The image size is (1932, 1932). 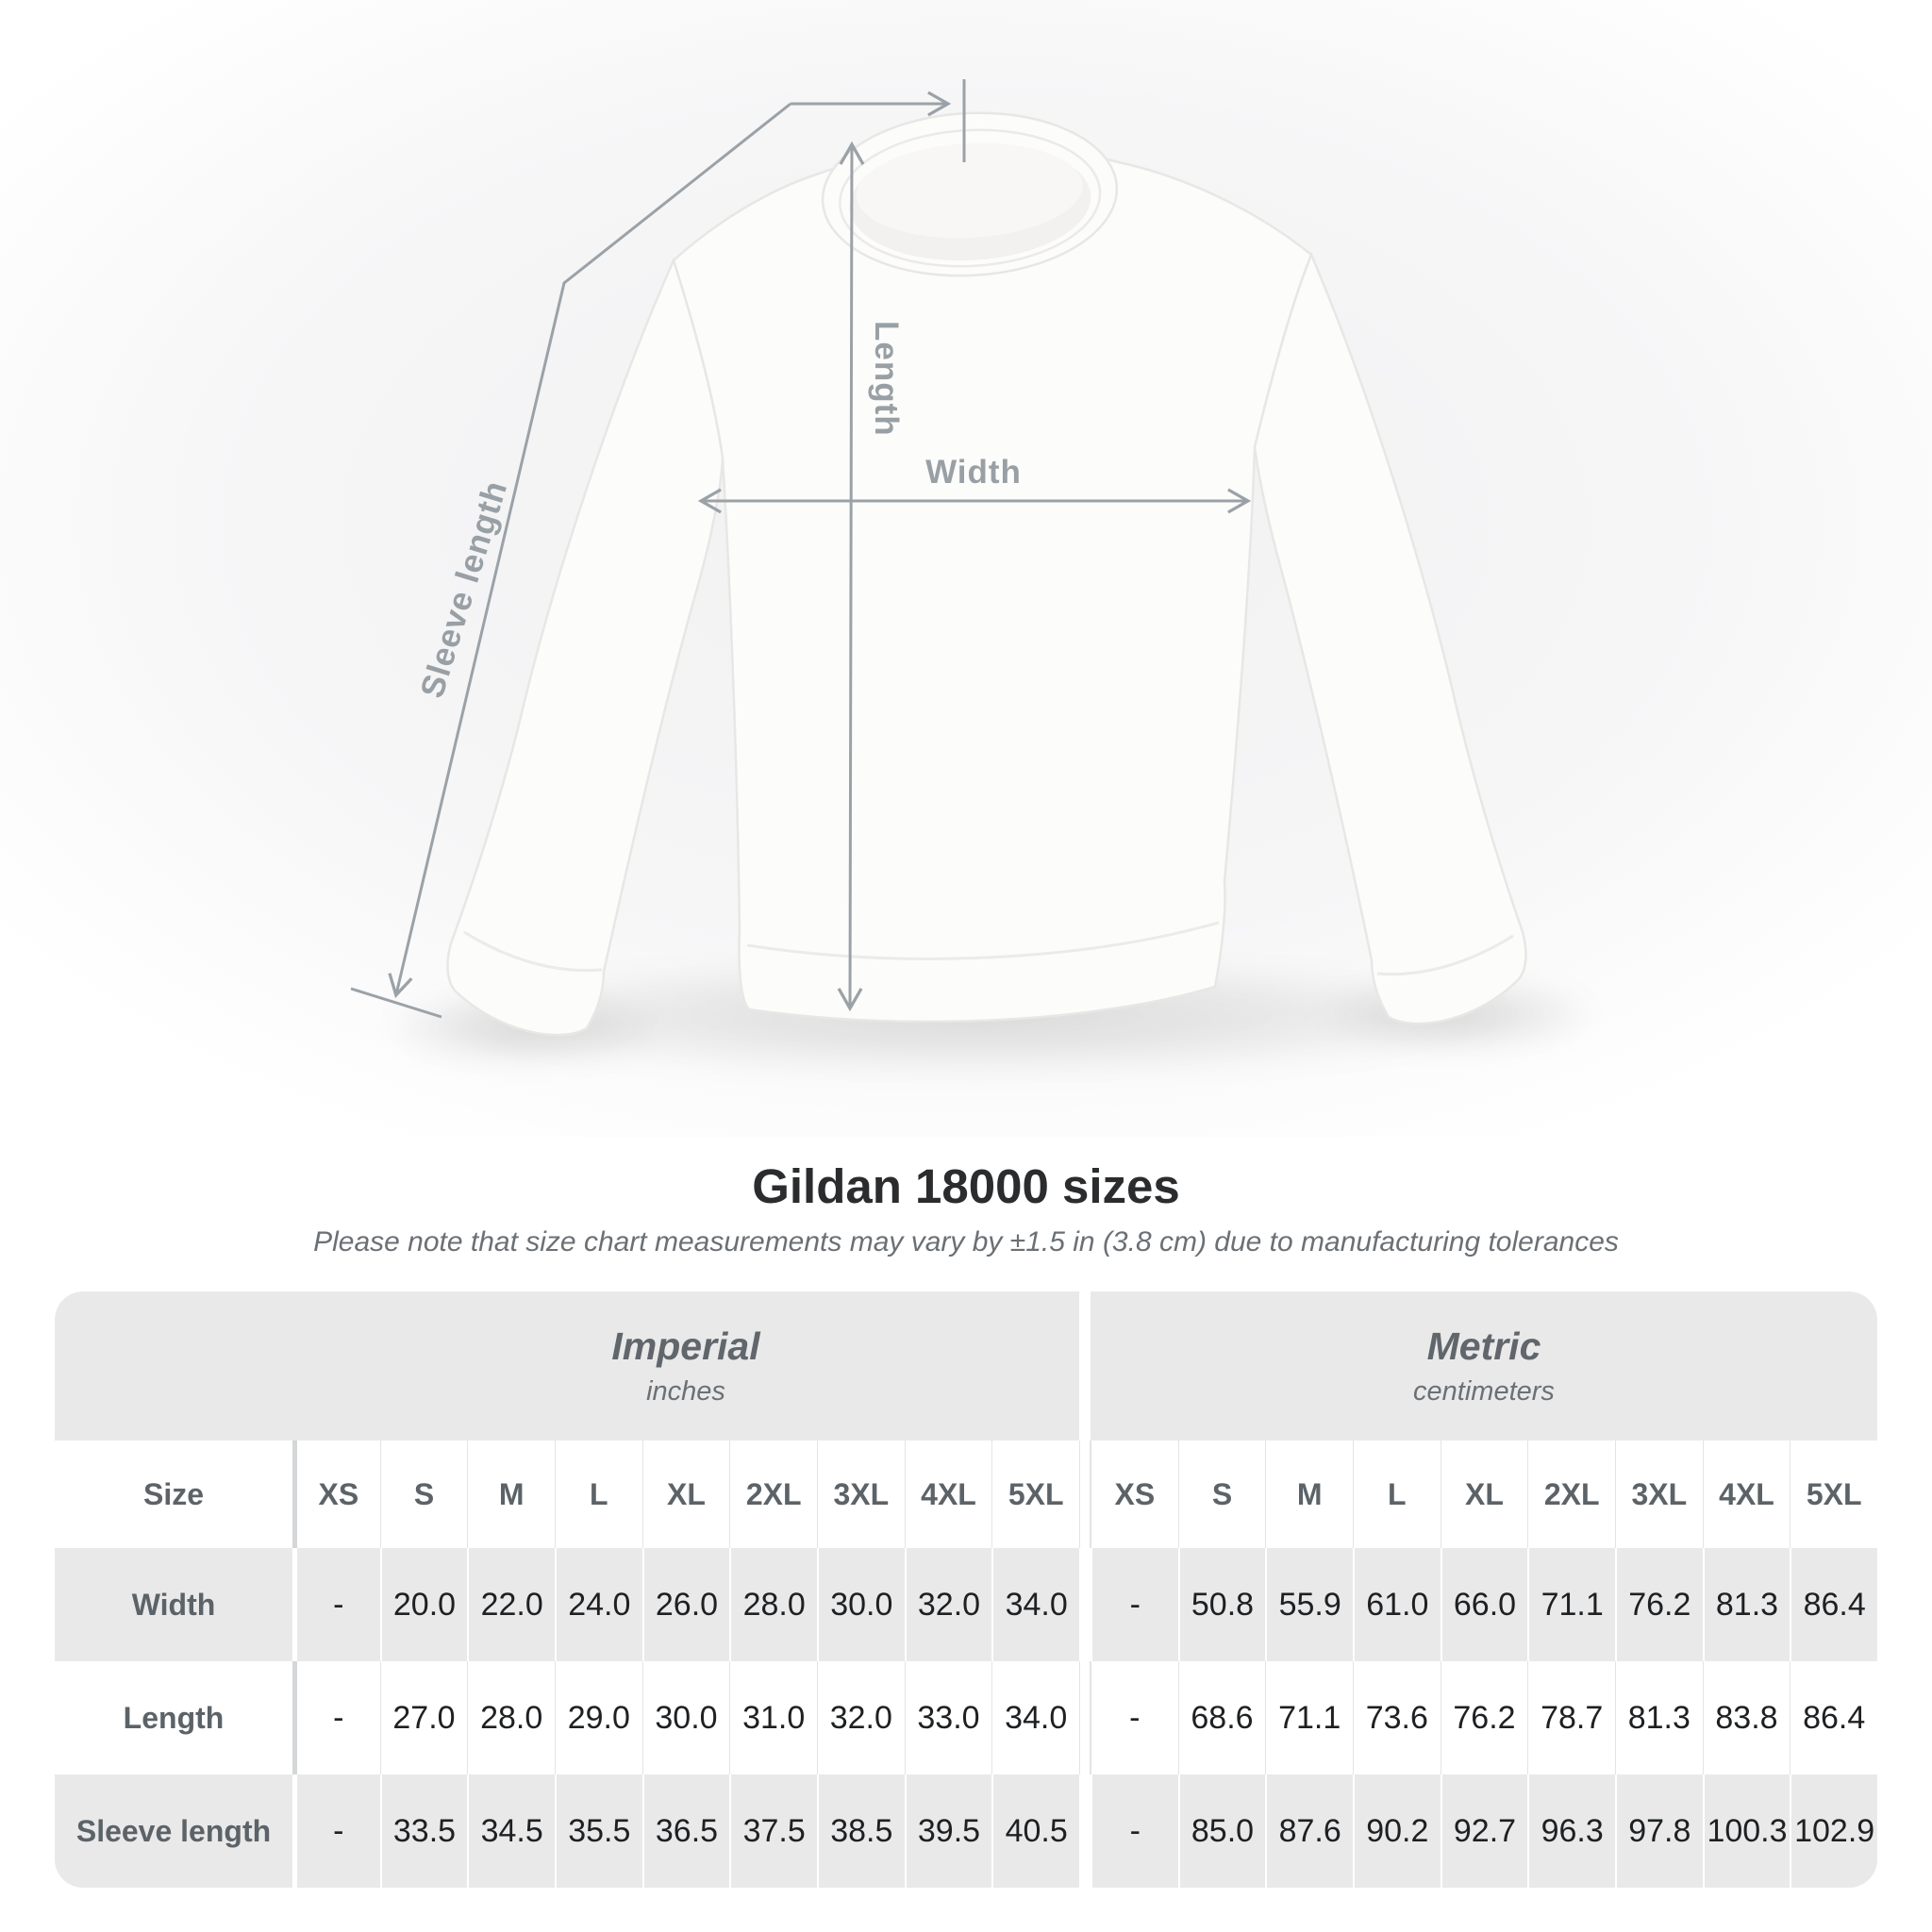 I want to click on value-cell: 68.6, so click(x=1221, y=1718).